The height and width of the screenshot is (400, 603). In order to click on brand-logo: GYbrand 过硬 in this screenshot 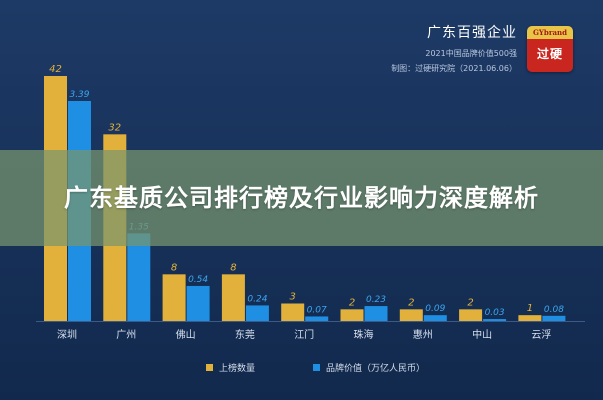, I will do `click(550, 49)`.